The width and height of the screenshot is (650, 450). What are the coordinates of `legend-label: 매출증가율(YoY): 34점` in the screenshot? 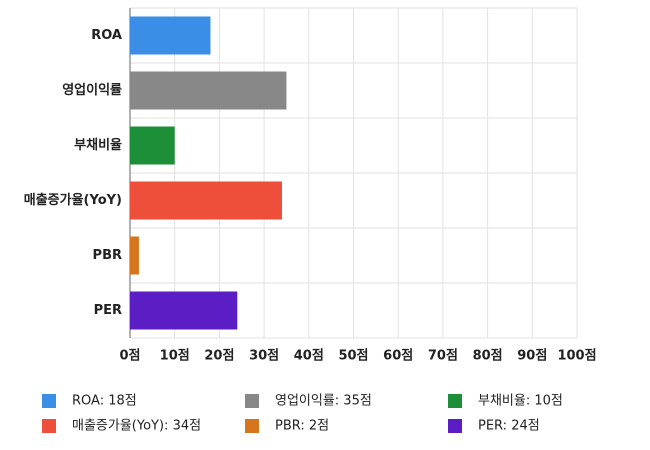 It's located at (136, 426).